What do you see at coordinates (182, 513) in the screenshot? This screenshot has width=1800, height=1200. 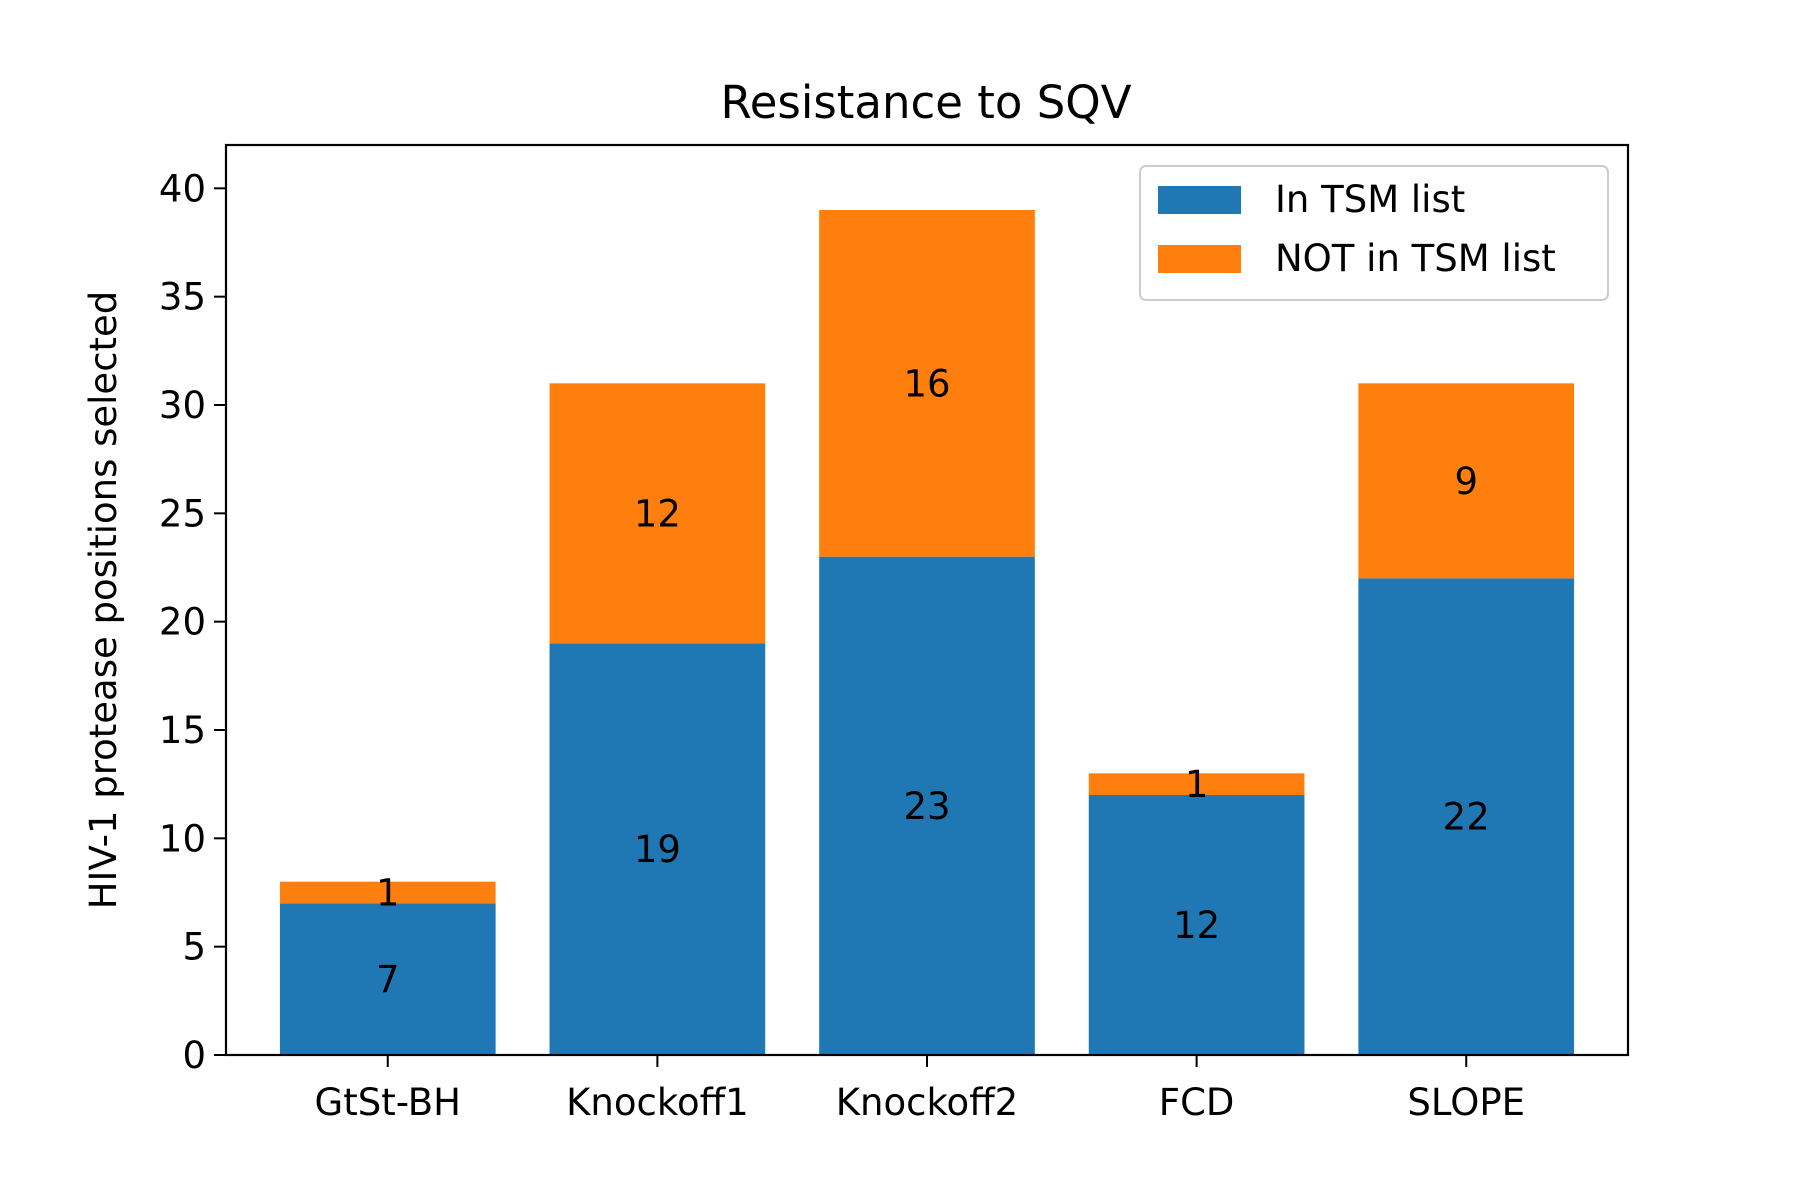 I see `y-tick-label: 25` at bounding box center [182, 513].